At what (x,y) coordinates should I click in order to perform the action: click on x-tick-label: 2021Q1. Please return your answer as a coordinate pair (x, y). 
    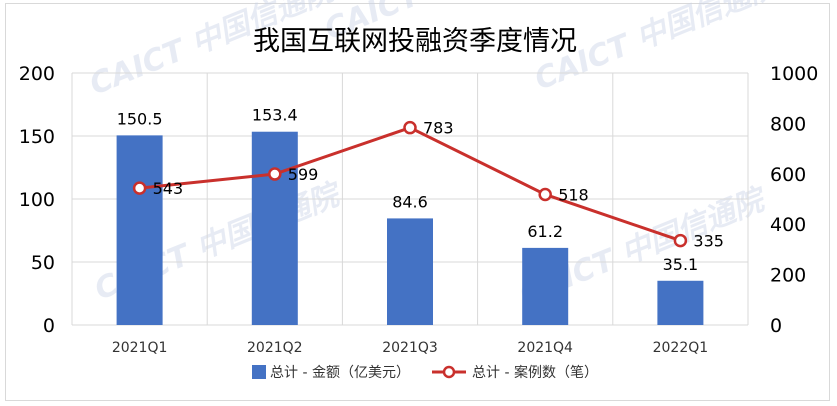
    Looking at the image, I should click on (140, 348).